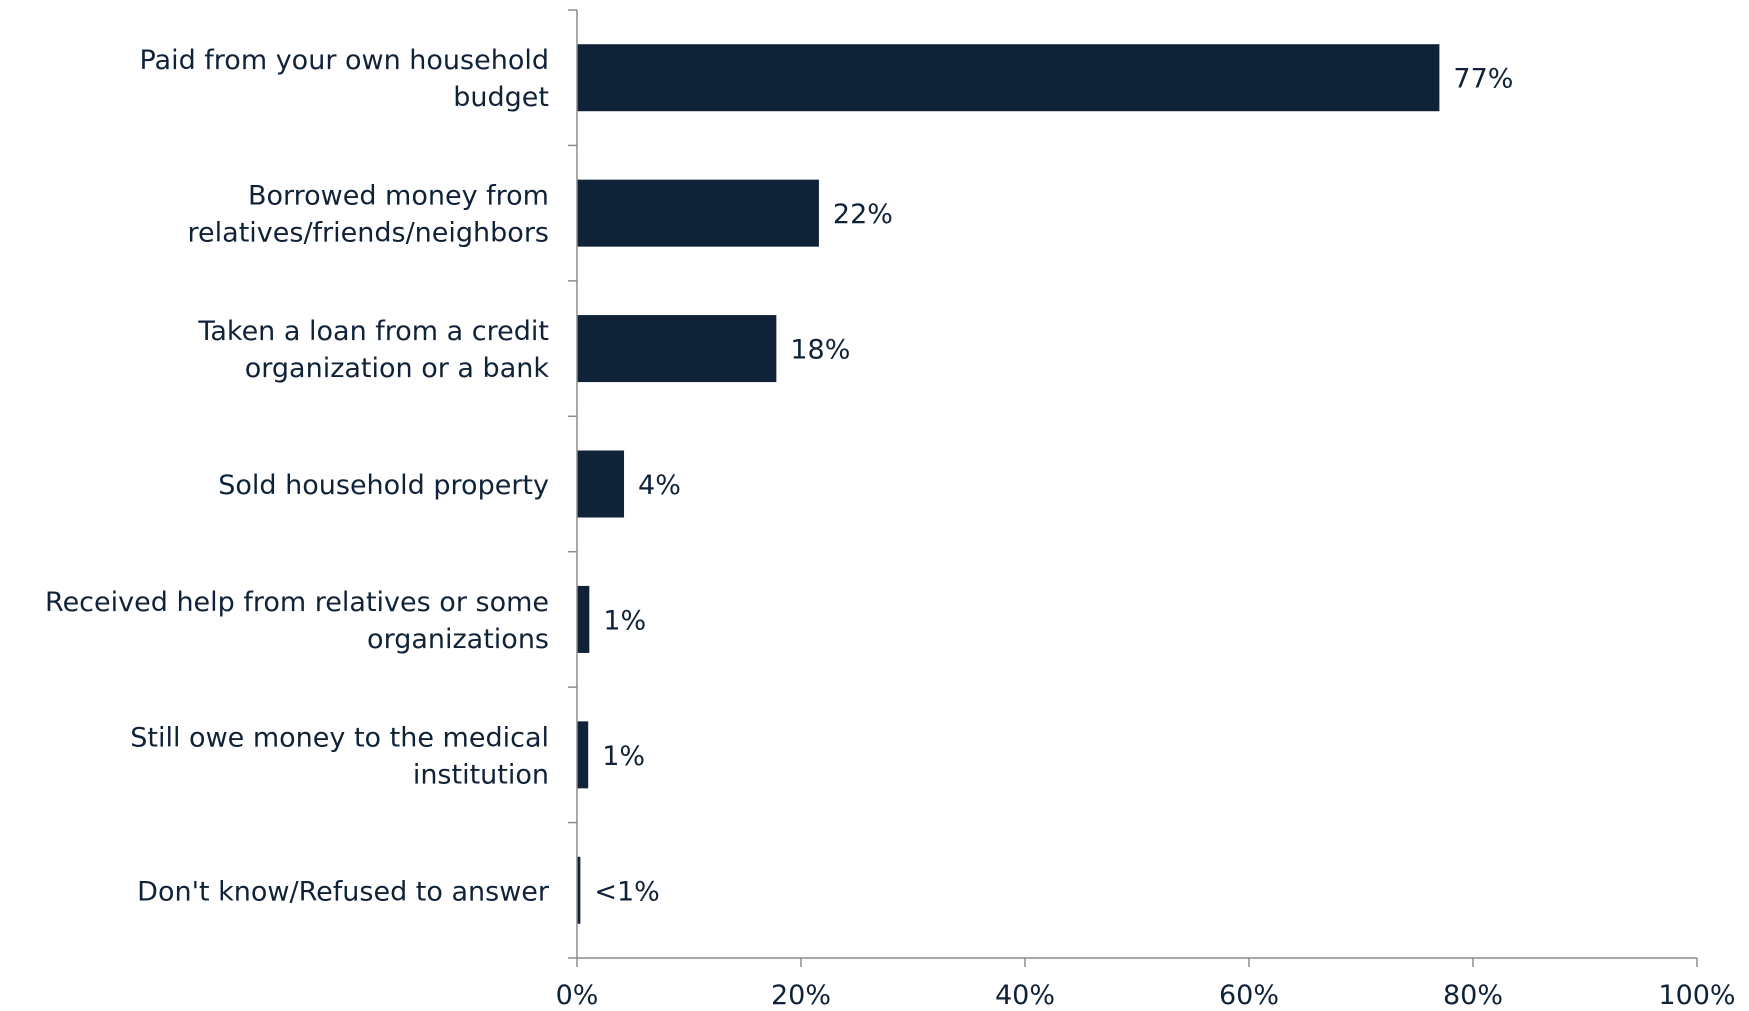 The image size is (1749, 1011). What do you see at coordinates (344, 79) in the screenshot?
I see `category-label-1: Paid from your own household budget` at bounding box center [344, 79].